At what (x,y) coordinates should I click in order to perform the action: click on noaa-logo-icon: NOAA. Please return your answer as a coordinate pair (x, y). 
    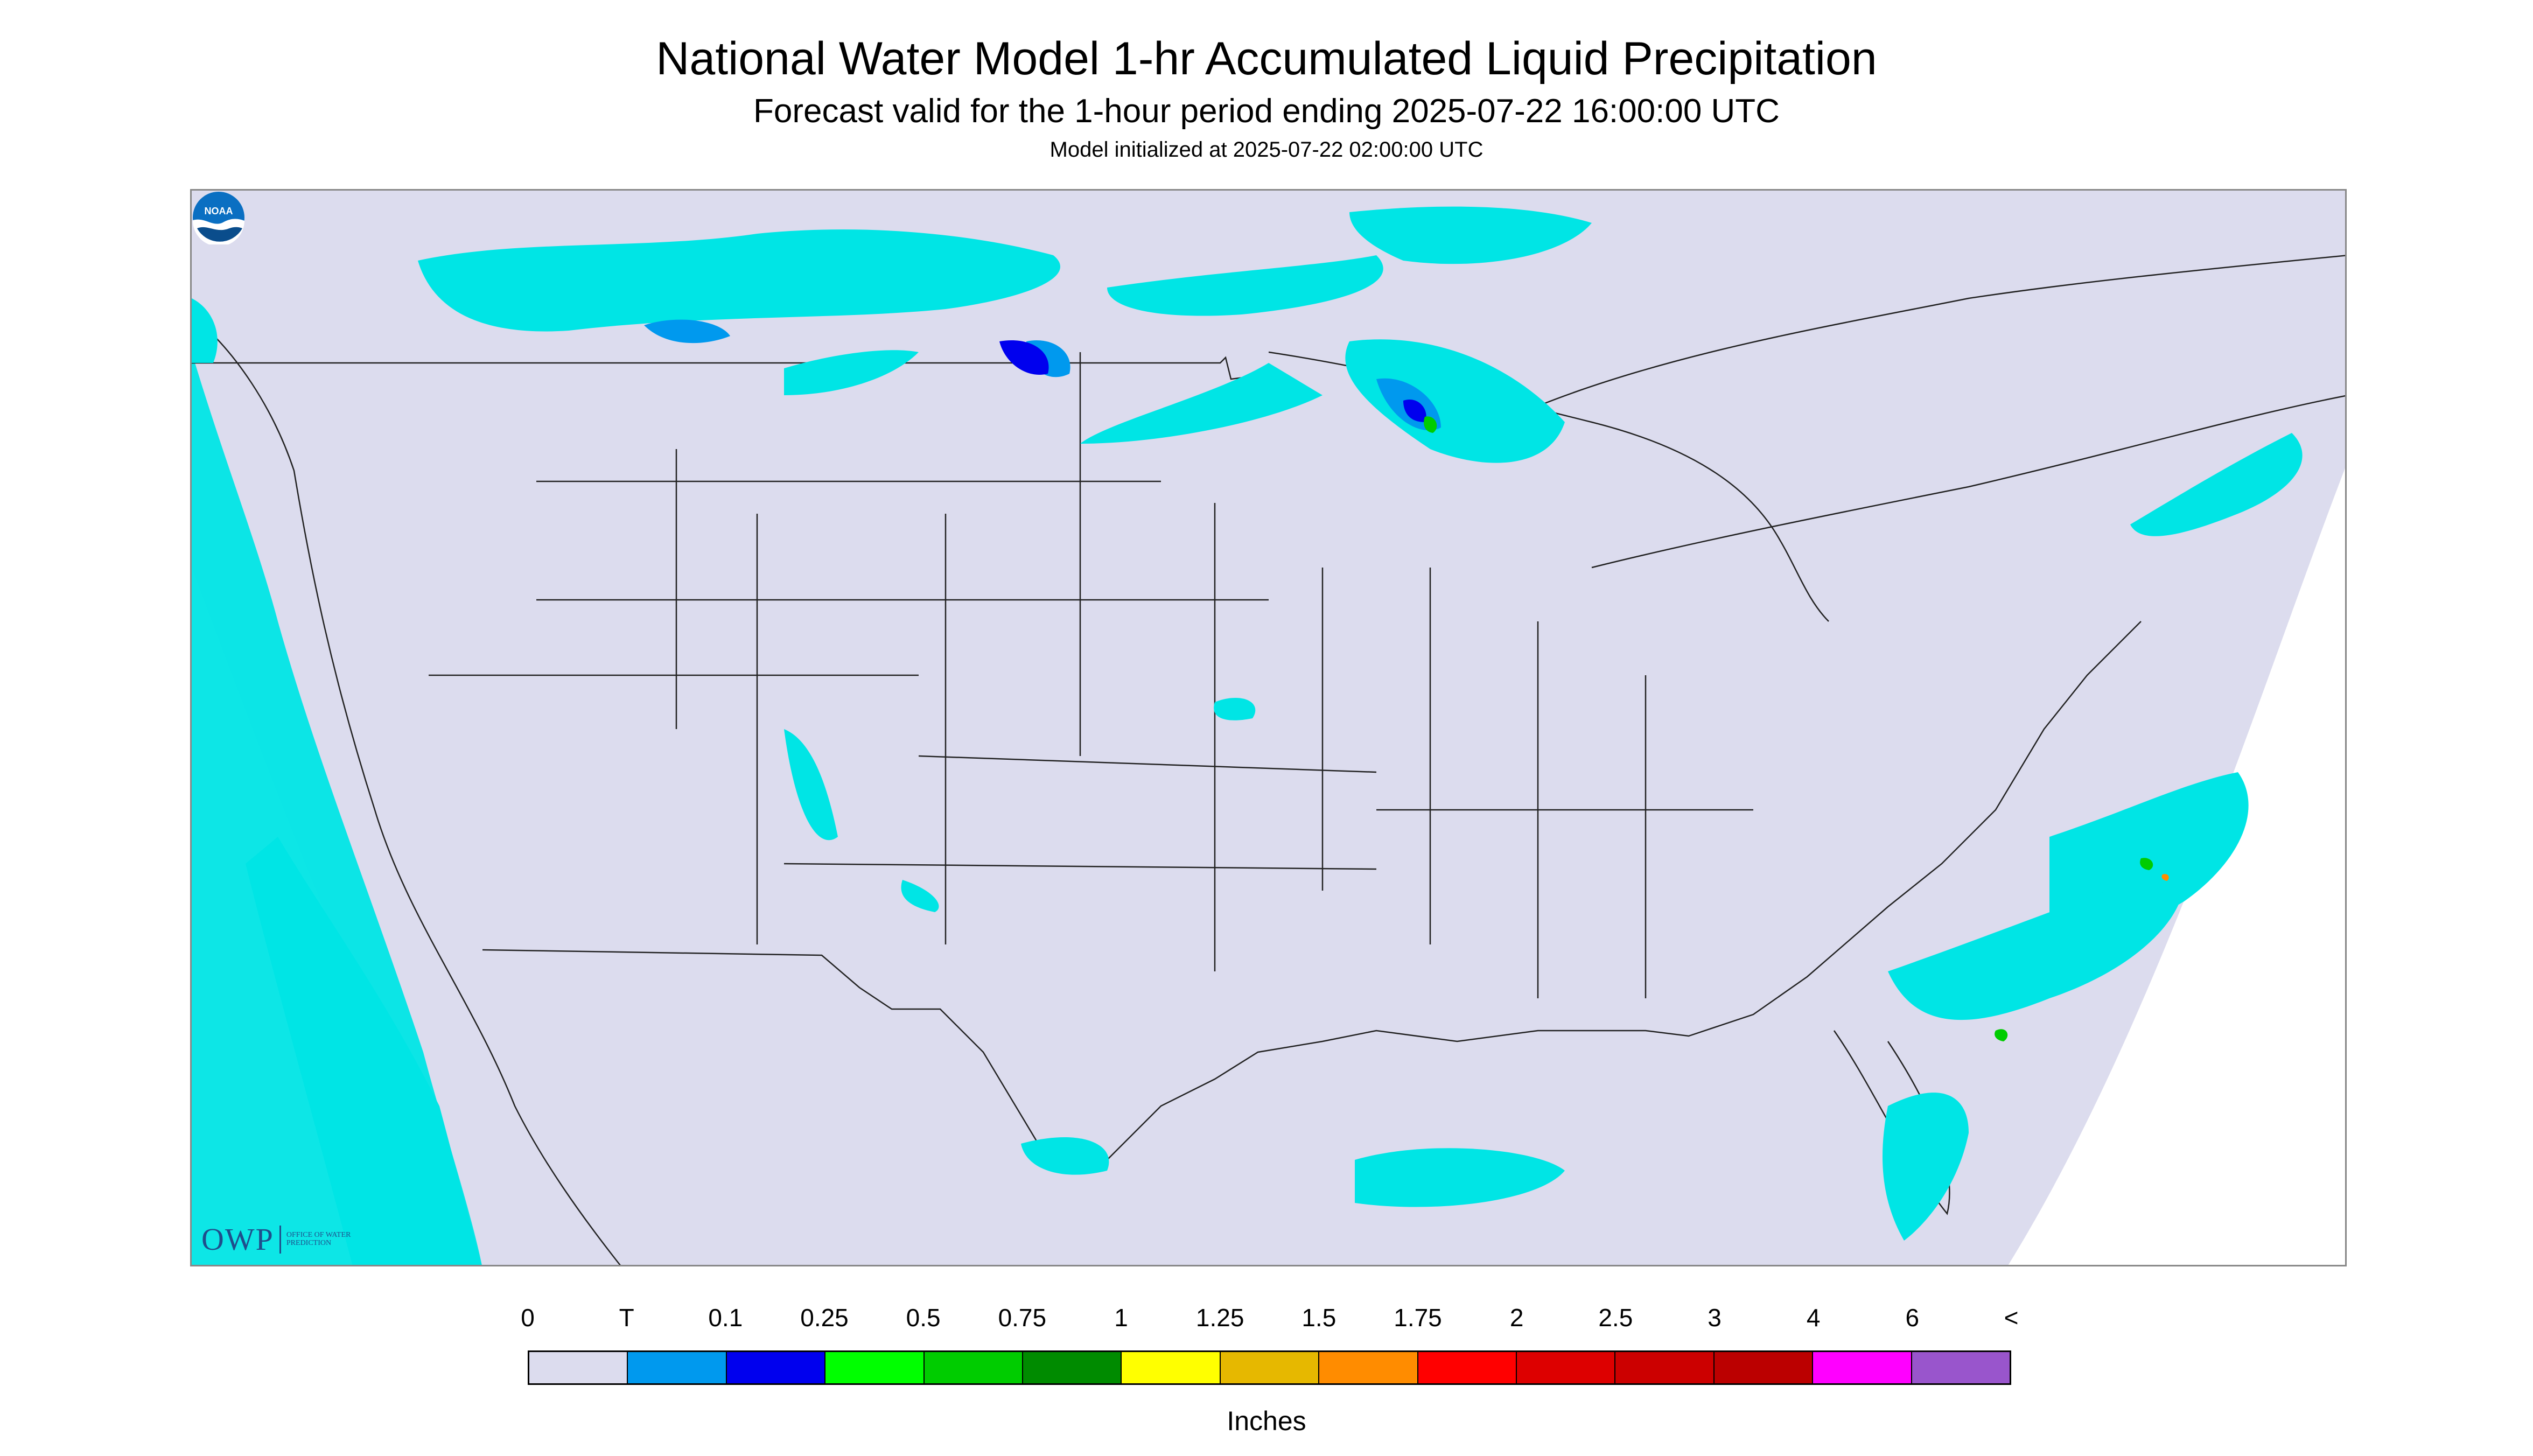
    Looking at the image, I should click on (218, 218).